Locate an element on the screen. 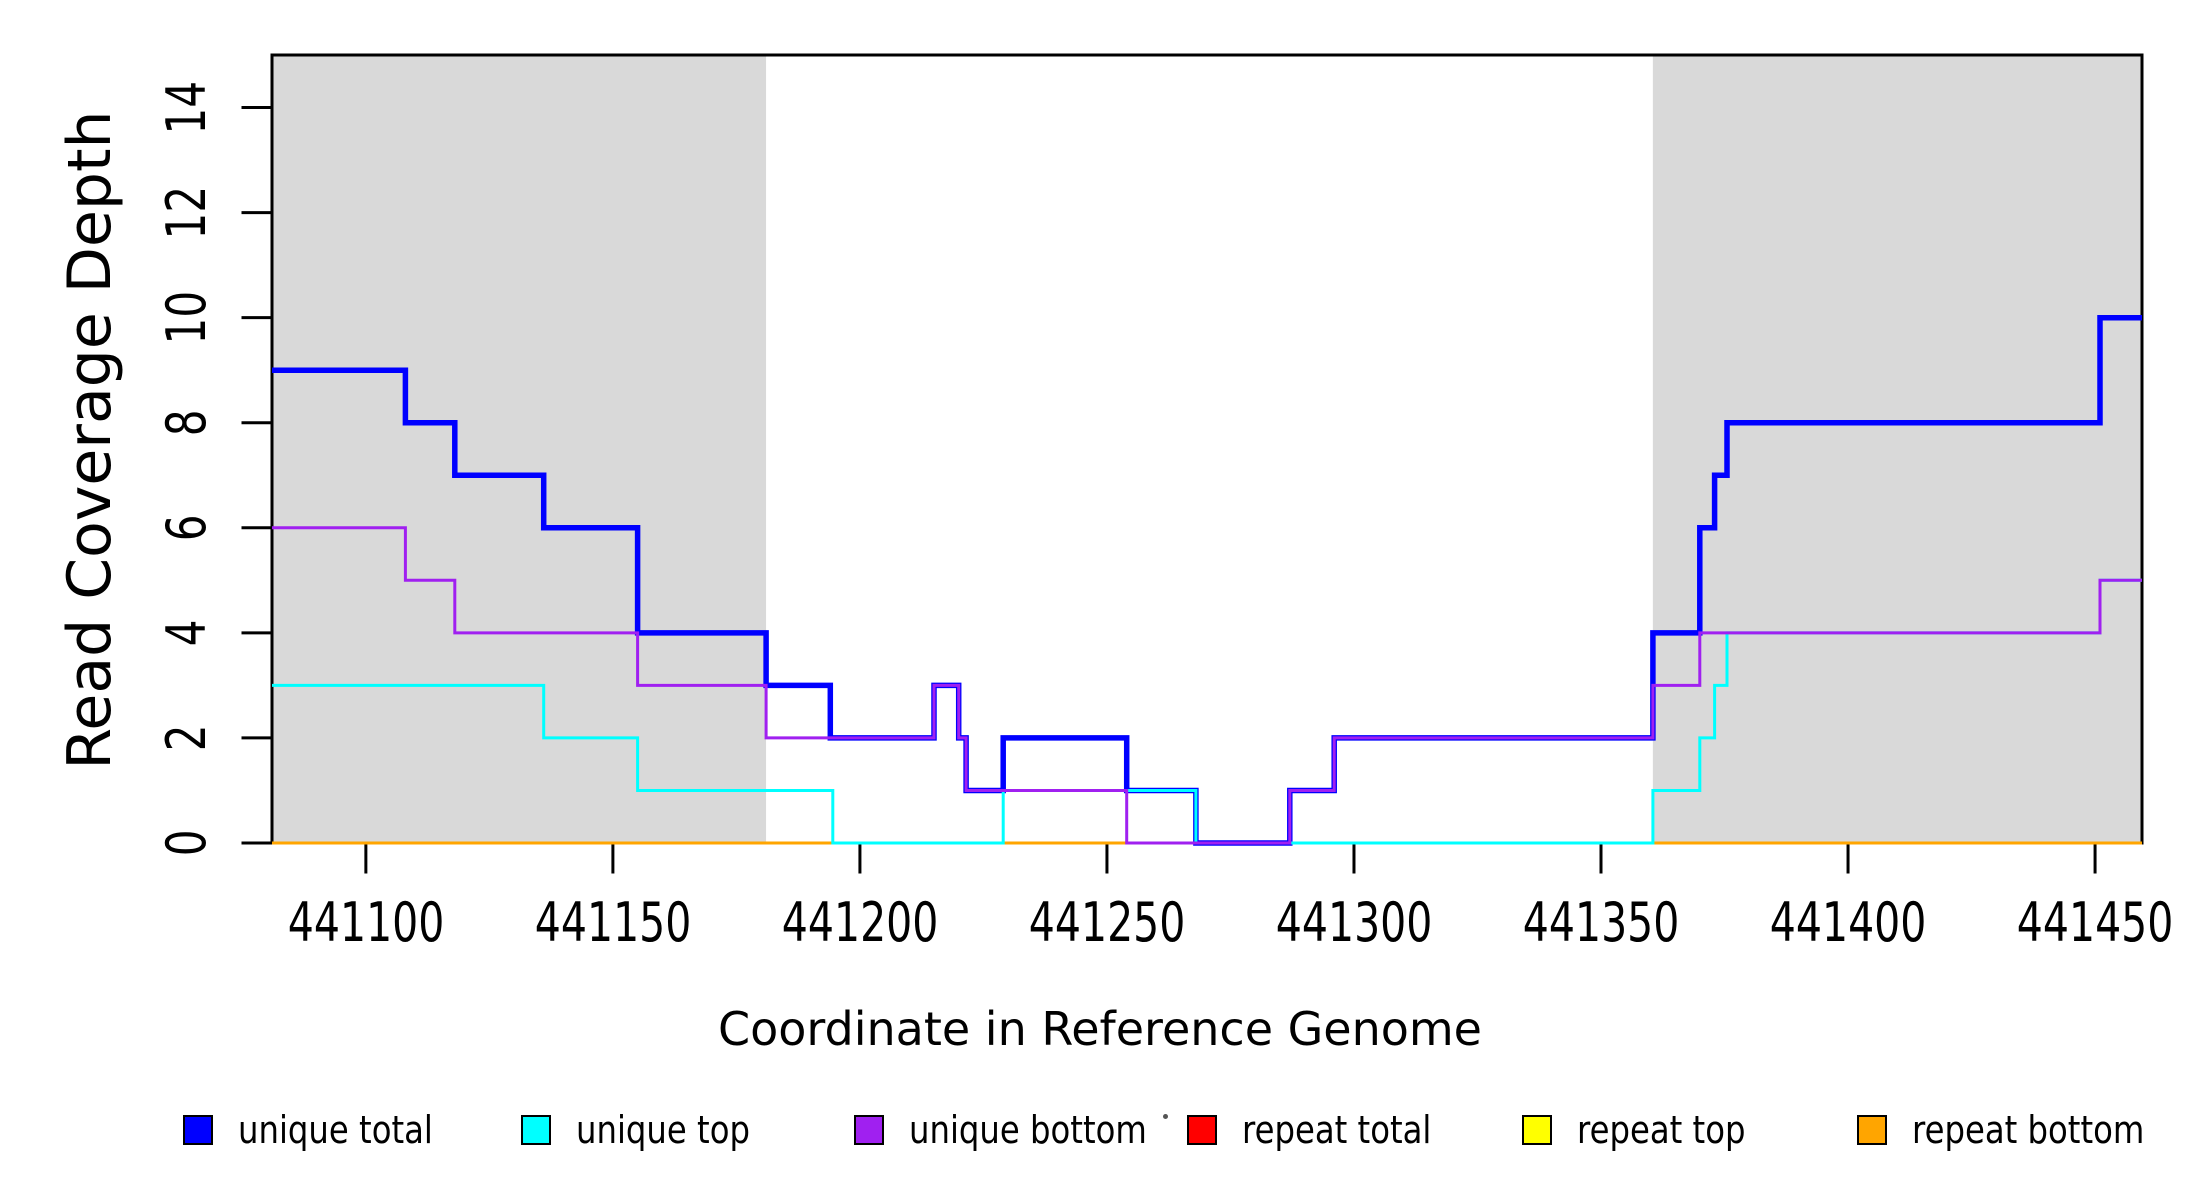 This screenshot has width=2200, height=1200. y-axis-label: Read Coverage Depth is located at coordinates (90, 440).